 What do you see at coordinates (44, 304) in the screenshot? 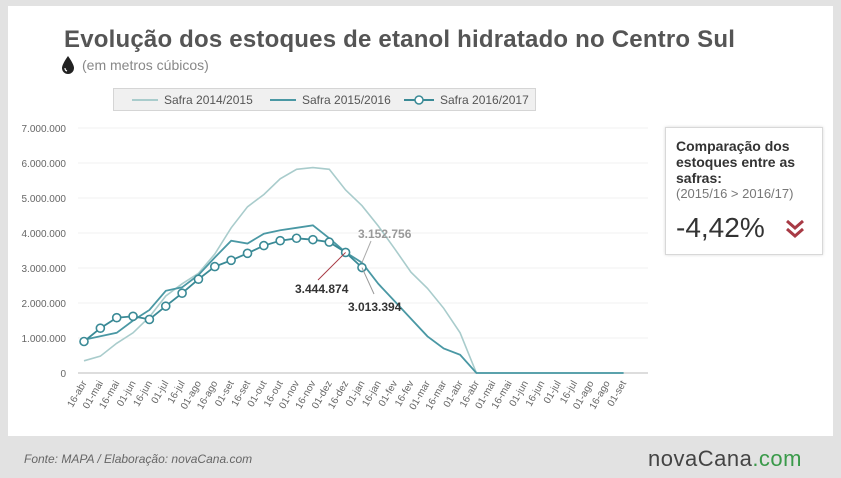
I see `y-tick-label: 2.000.000` at bounding box center [44, 304].